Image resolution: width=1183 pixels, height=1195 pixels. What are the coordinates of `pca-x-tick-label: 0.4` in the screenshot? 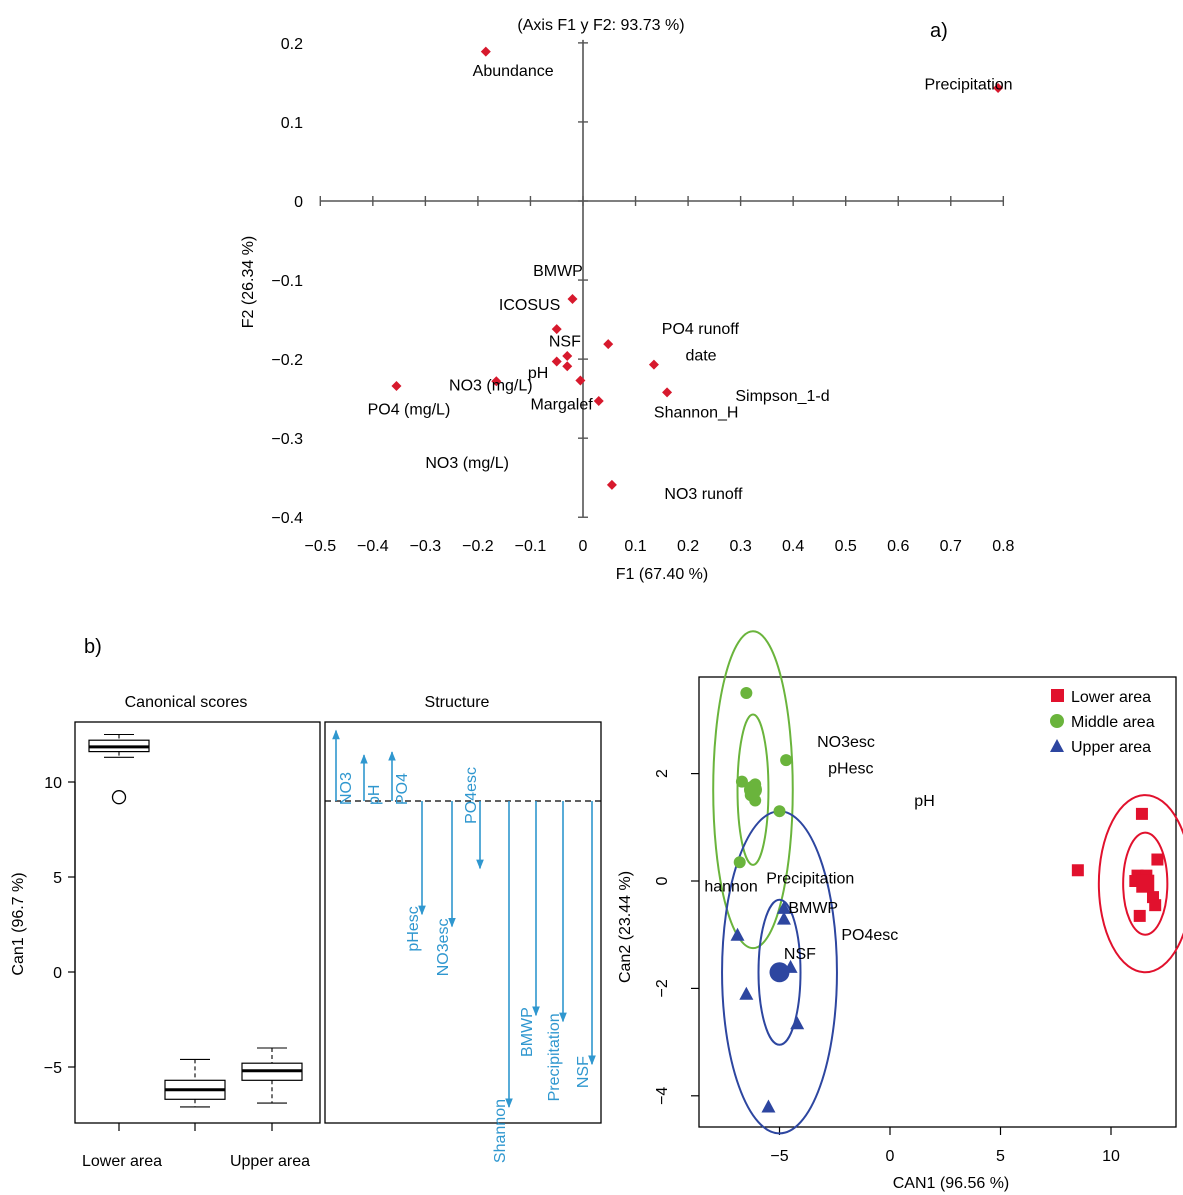 It's located at (793, 546).